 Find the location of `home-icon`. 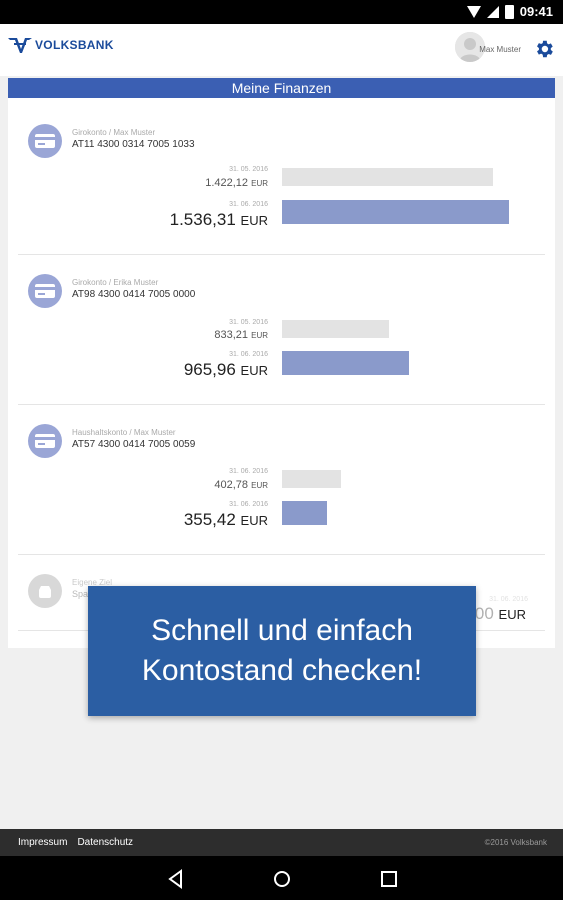

home-icon is located at coordinates (282, 879).